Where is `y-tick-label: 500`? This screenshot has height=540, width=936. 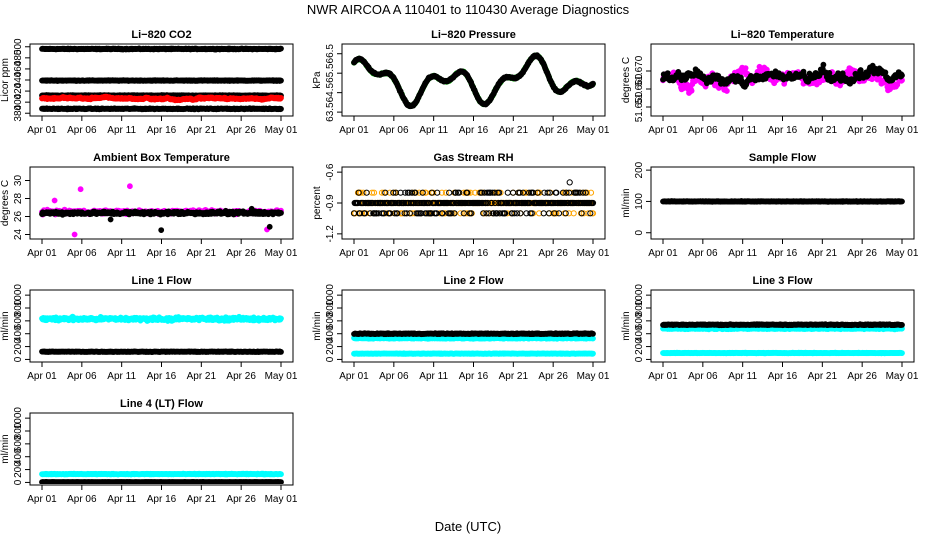 y-tick-label: 500 is located at coordinates (18, 46).